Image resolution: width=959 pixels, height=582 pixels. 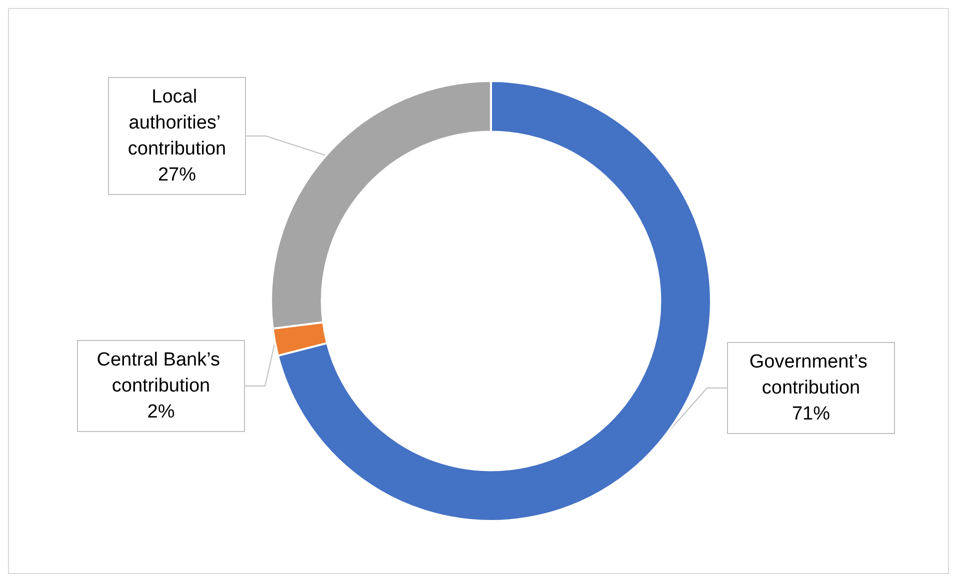 What do you see at coordinates (811, 414) in the screenshot?
I see `data-label: 71%` at bounding box center [811, 414].